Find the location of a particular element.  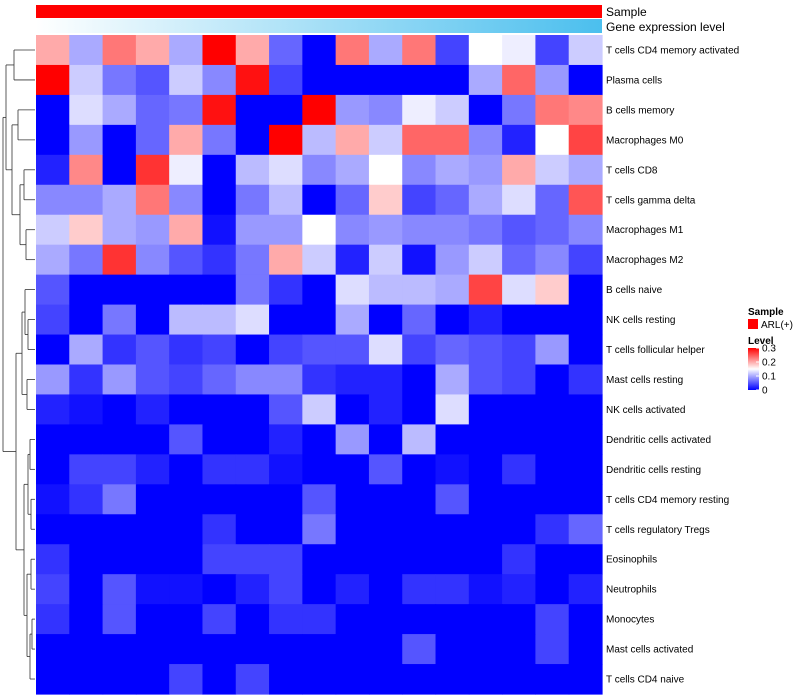

sample-annotation-label: Sample is located at coordinates (626, 12).